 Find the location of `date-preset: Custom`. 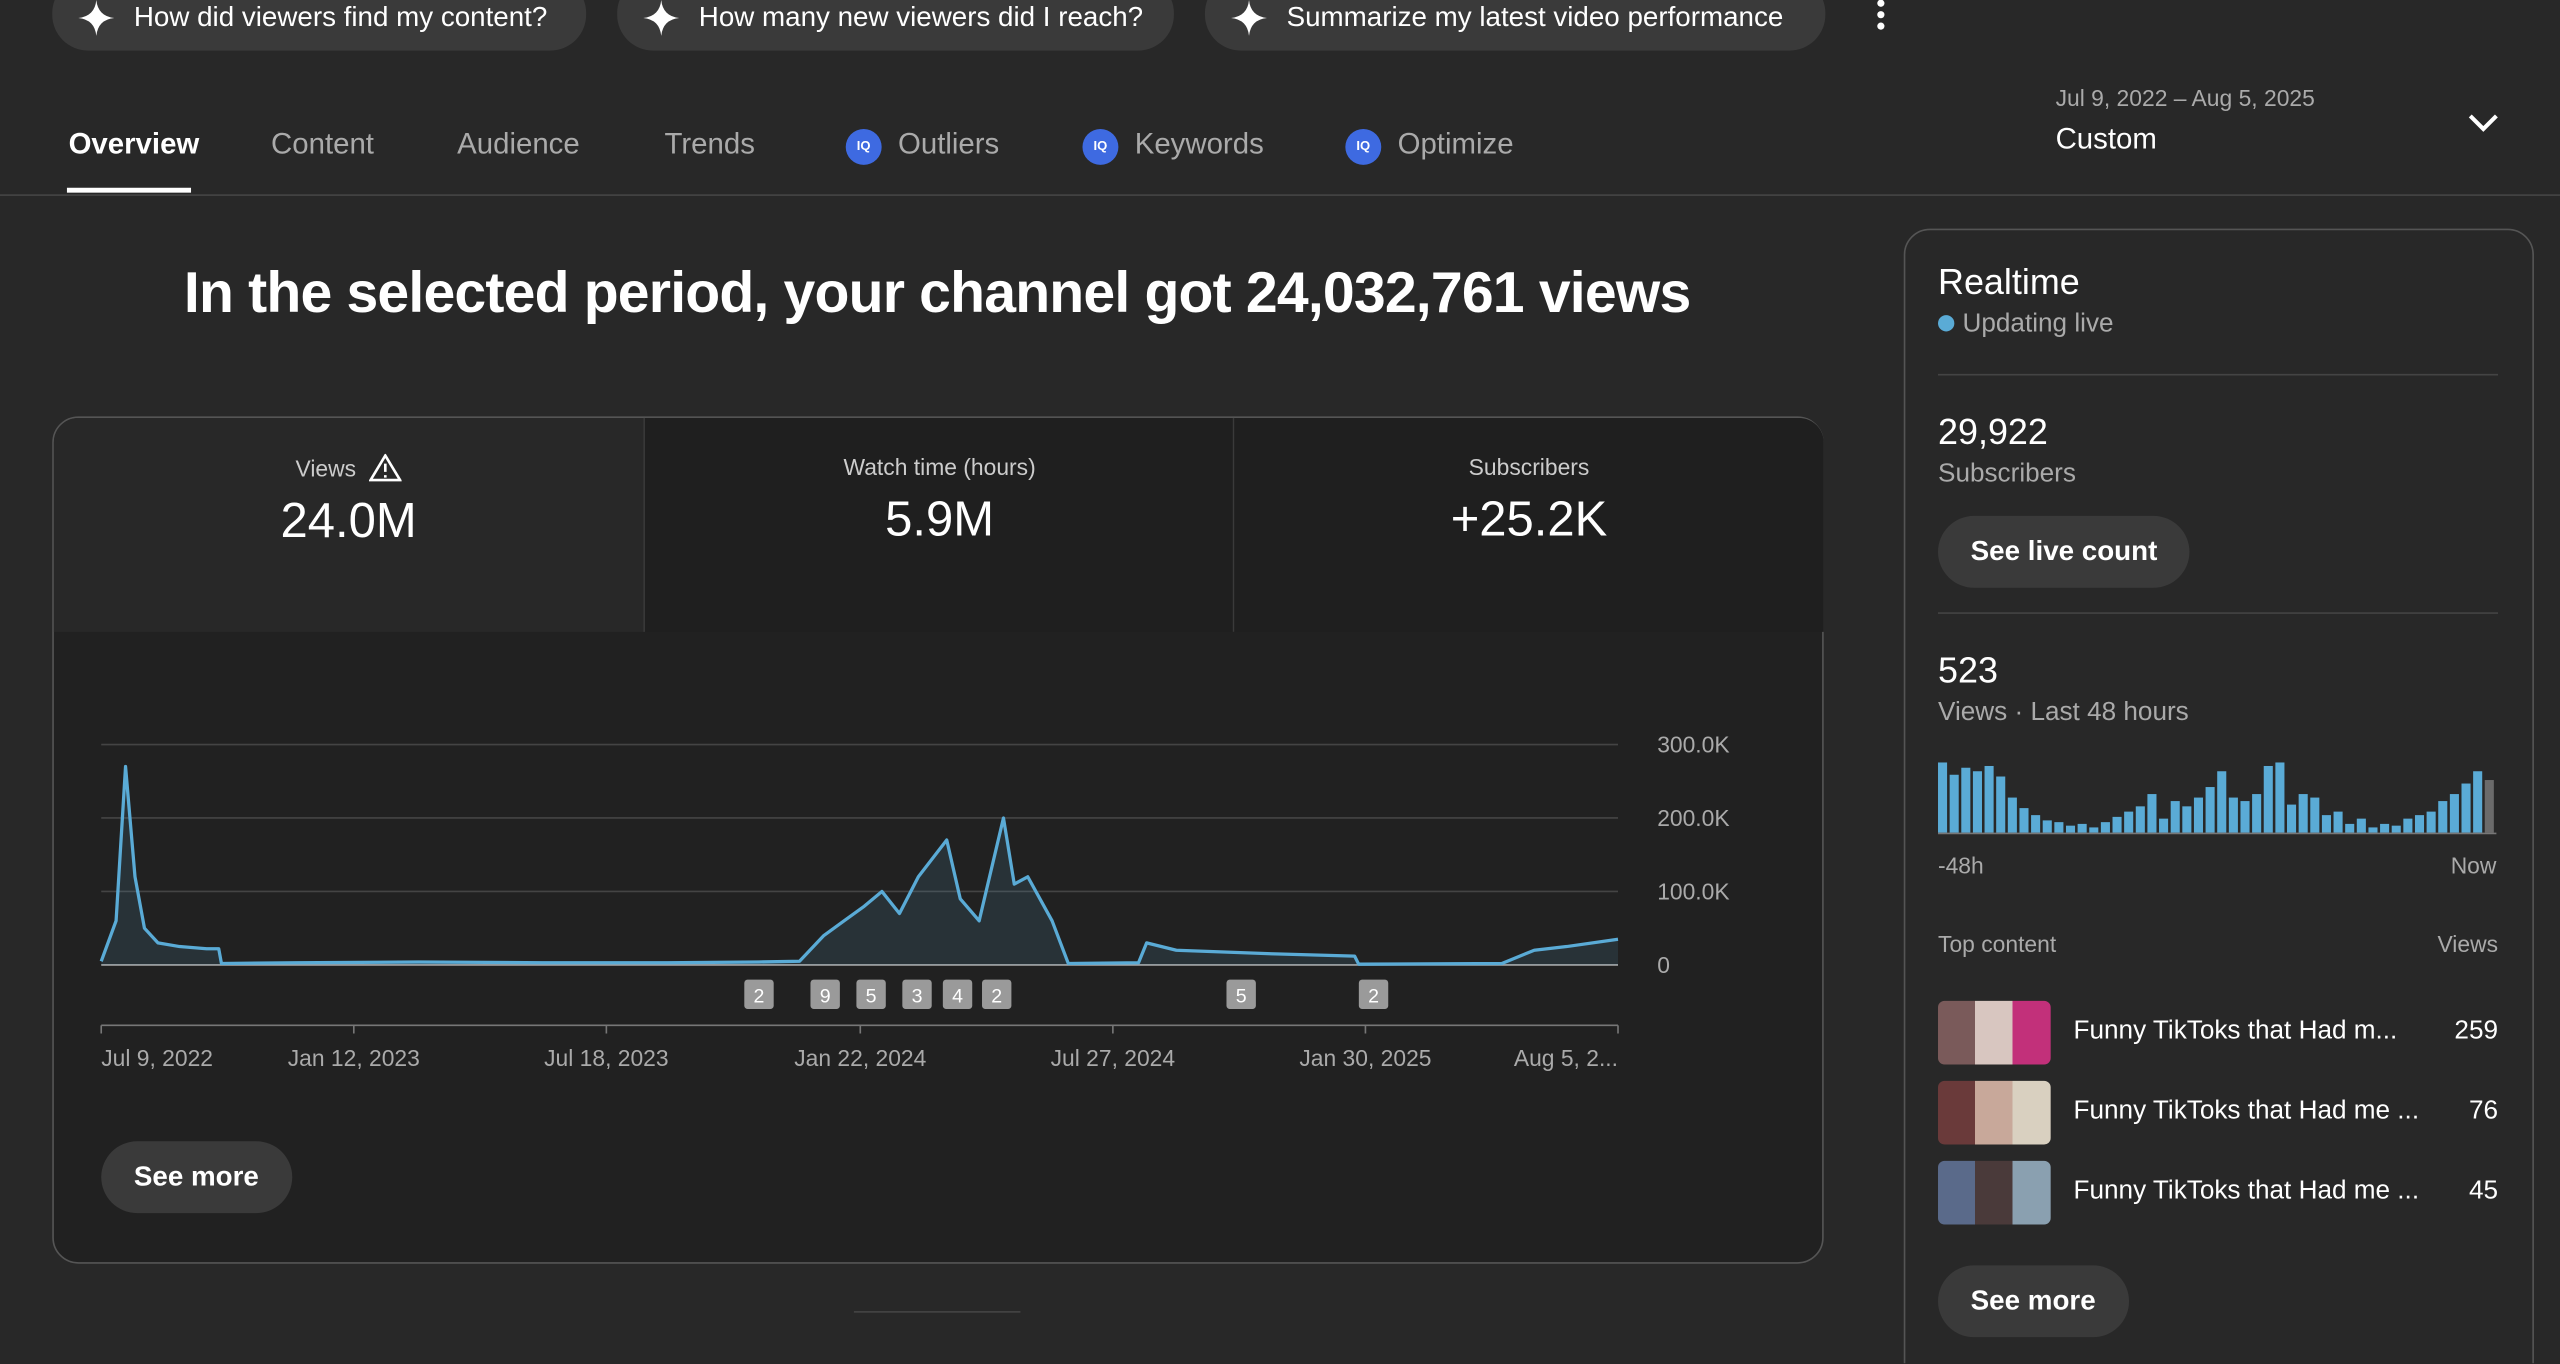

date-preset: Custom is located at coordinates (2106, 139).